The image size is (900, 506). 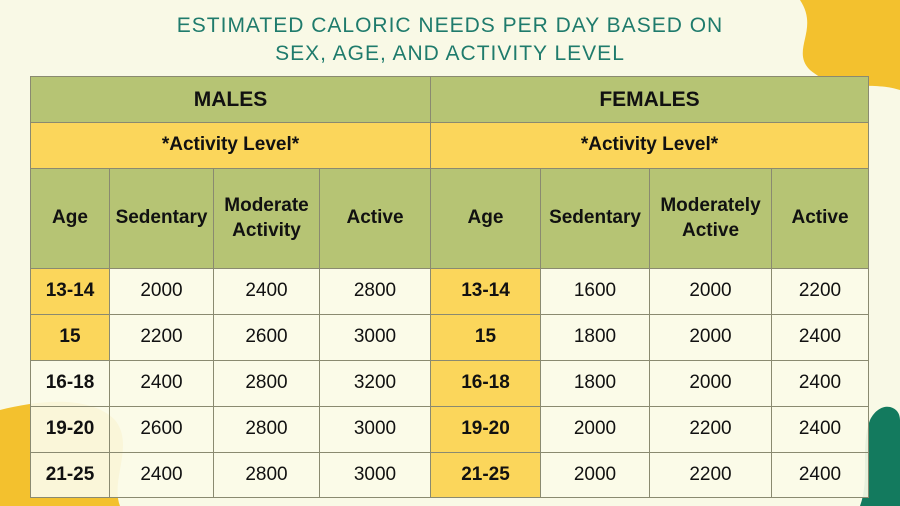 What do you see at coordinates (450, 53) in the screenshot?
I see `title-line: SEX, AGE, AND ACTIVITY LEVEL` at bounding box center [450, 53].